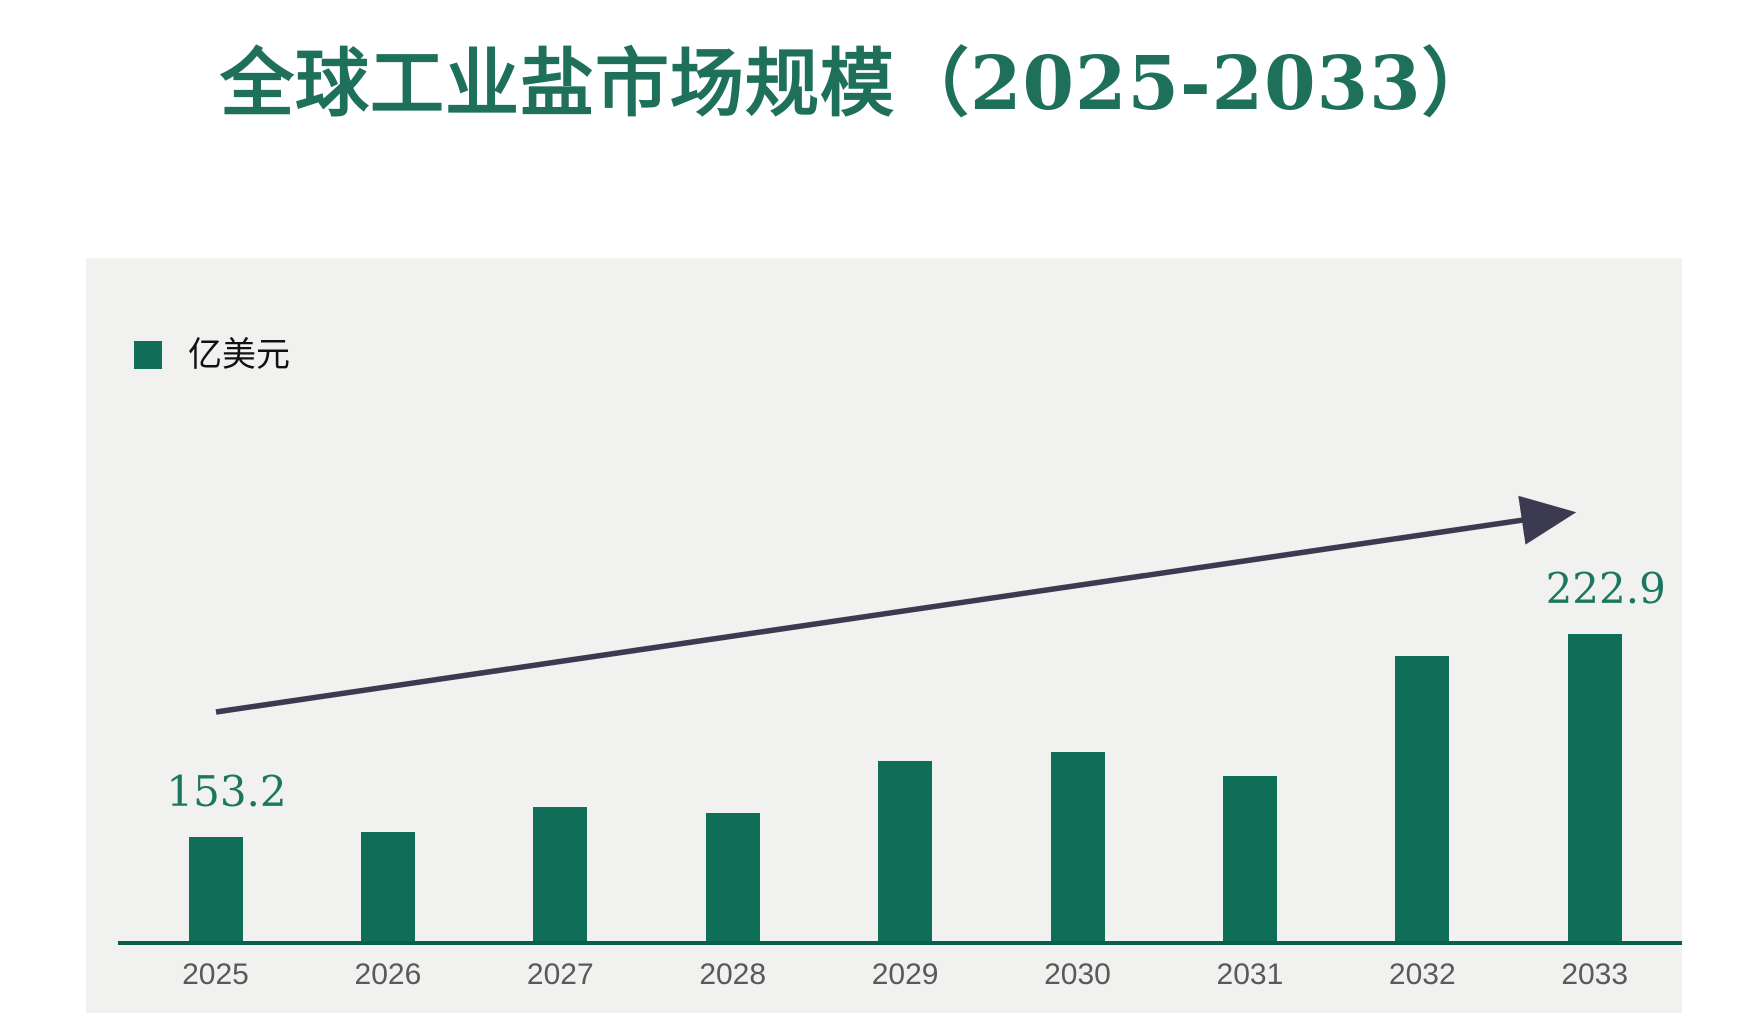  What do you see at coordinates (1077, 974) in the screenshot?
I see `x-tick-label-2030: 2030` at bounding box center [1077, 974].